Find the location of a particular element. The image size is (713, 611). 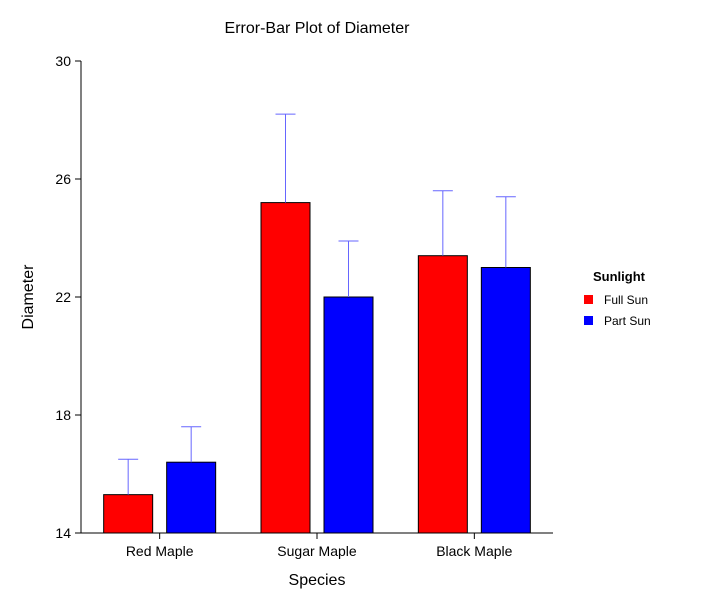

legend: Sunlight Full Sun Part Sun is located at coordinates (617, 298).